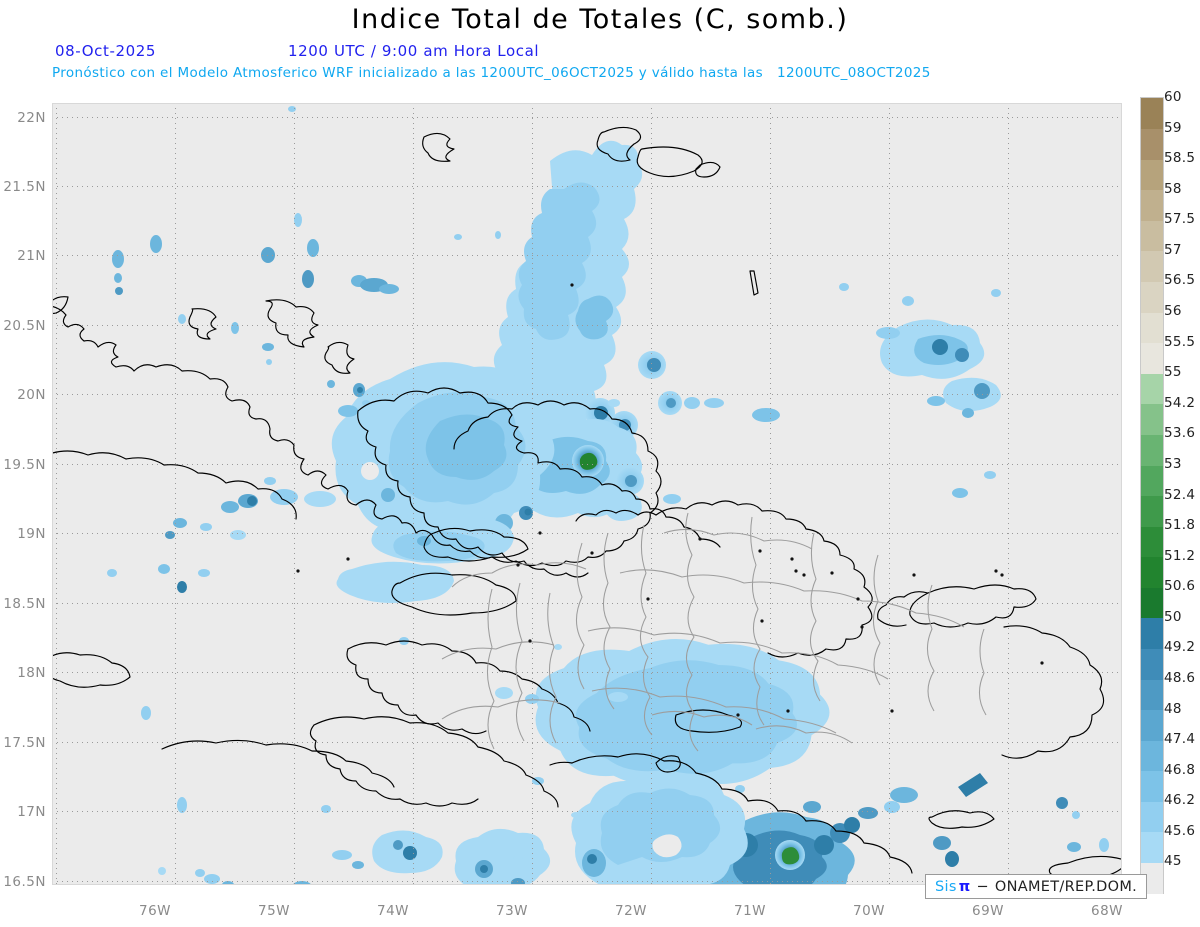 The image size is (1200, 927). Describe the element at coordinates (1173, 616) in the screenshot. I see `colorbar-tick-50: 50` at that location.